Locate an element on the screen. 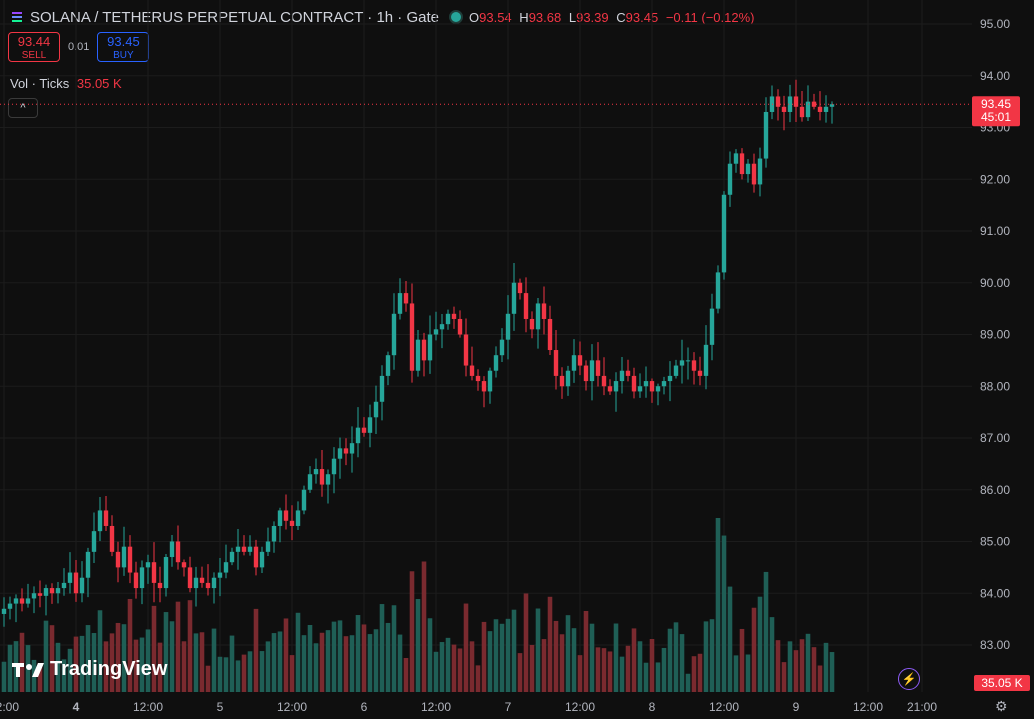 The width and height of the screenshot is (1034, 719). tradingview-logo: TradingView is located at coordinates (89, 669).